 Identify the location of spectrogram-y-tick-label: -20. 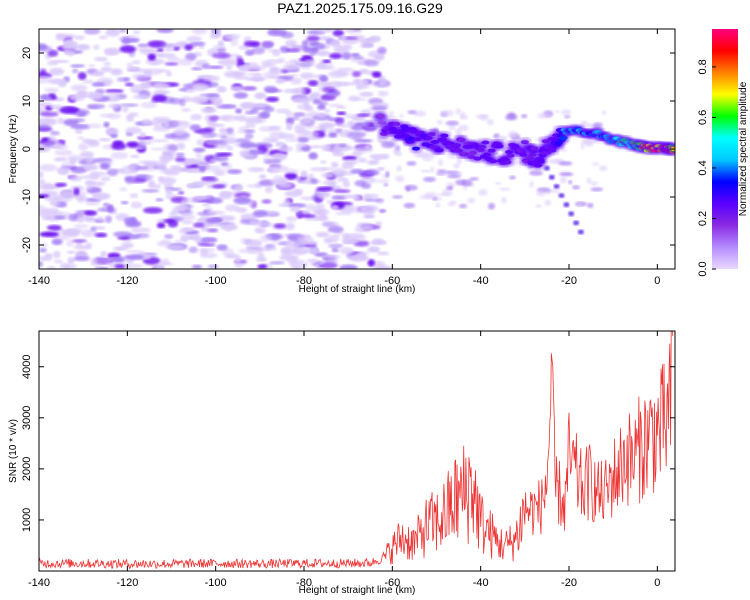
(27, 245).